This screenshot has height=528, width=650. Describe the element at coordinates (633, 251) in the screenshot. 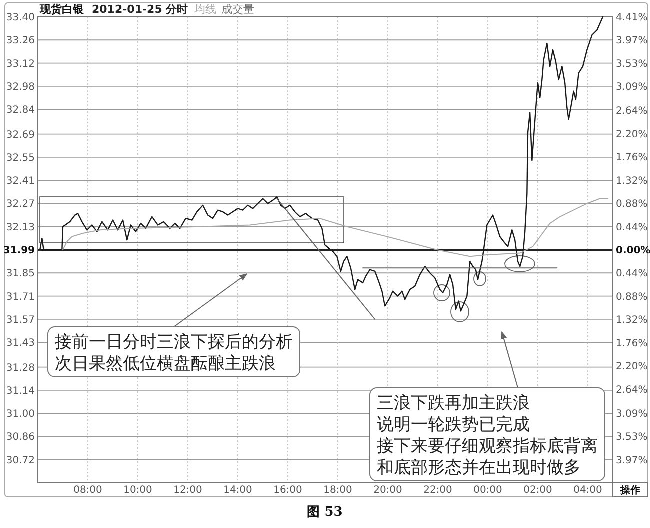

I see `y2-tick-label: 0.00%` at that location.